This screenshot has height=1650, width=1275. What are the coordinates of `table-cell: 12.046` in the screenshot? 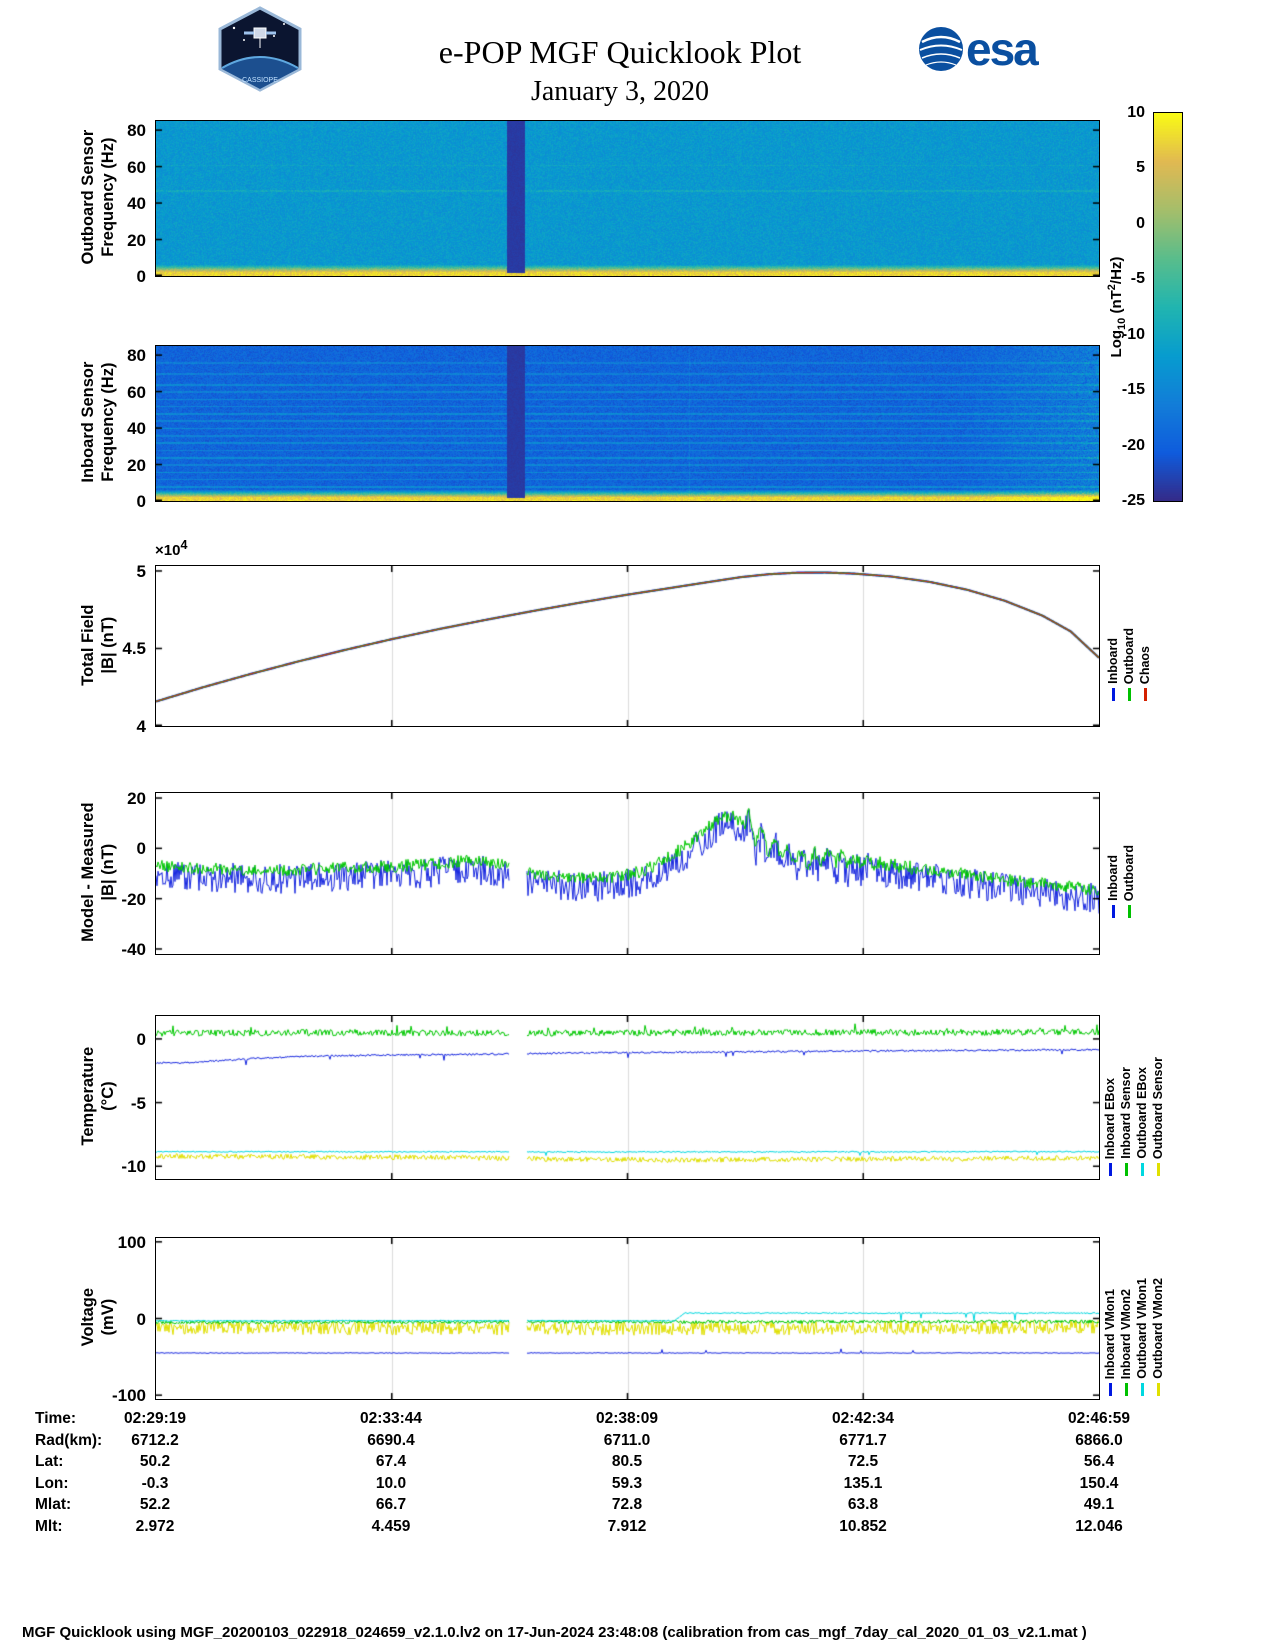 It's located at (1099, 1526).